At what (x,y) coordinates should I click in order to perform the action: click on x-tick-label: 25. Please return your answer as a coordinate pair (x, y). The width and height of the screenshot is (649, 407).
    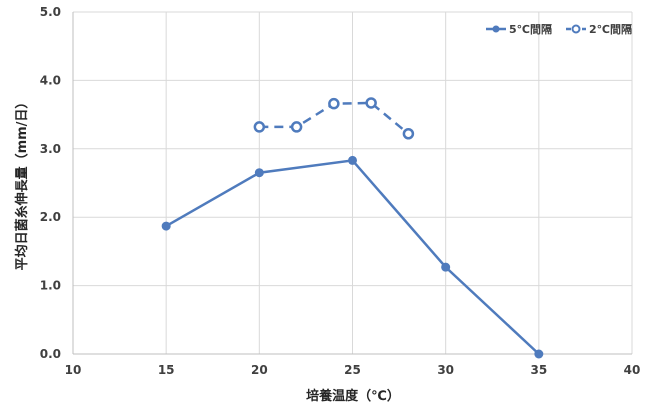
    Looking at the image, I should click on (352, 370).